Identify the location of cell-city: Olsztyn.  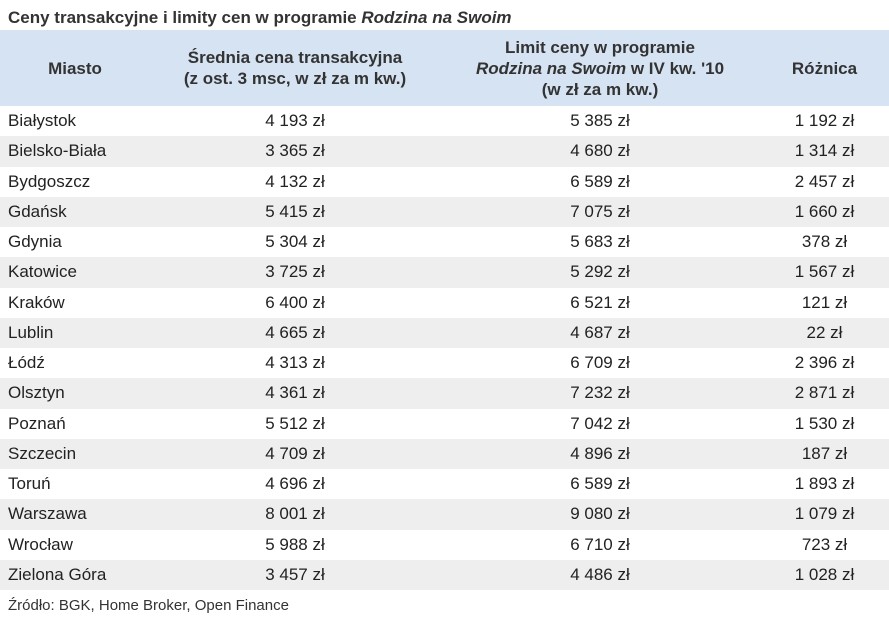
(36, 393).